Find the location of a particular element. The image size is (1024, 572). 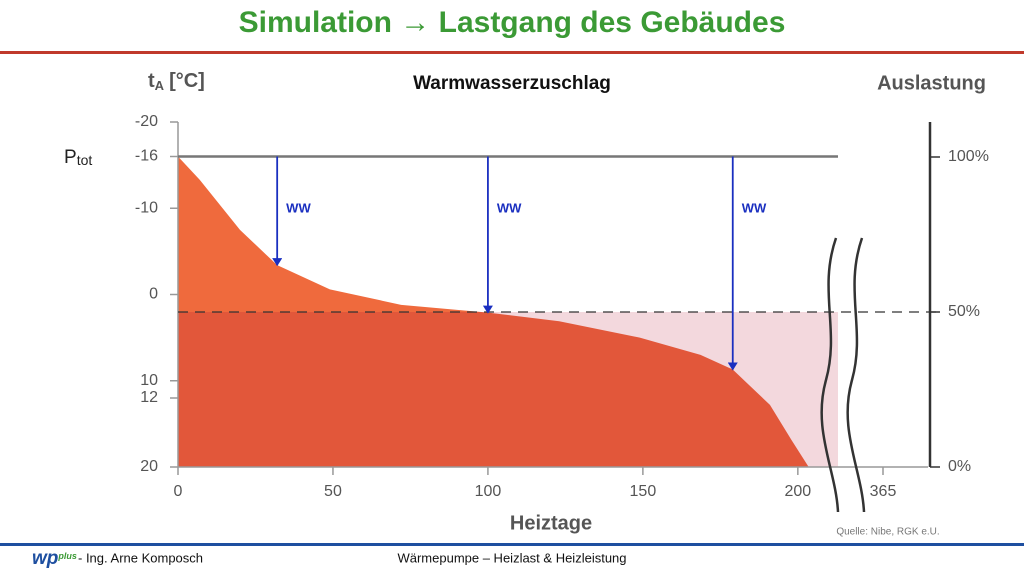

footer-author: - Ing. Arne Komposch is located at coordinates (140, 557).